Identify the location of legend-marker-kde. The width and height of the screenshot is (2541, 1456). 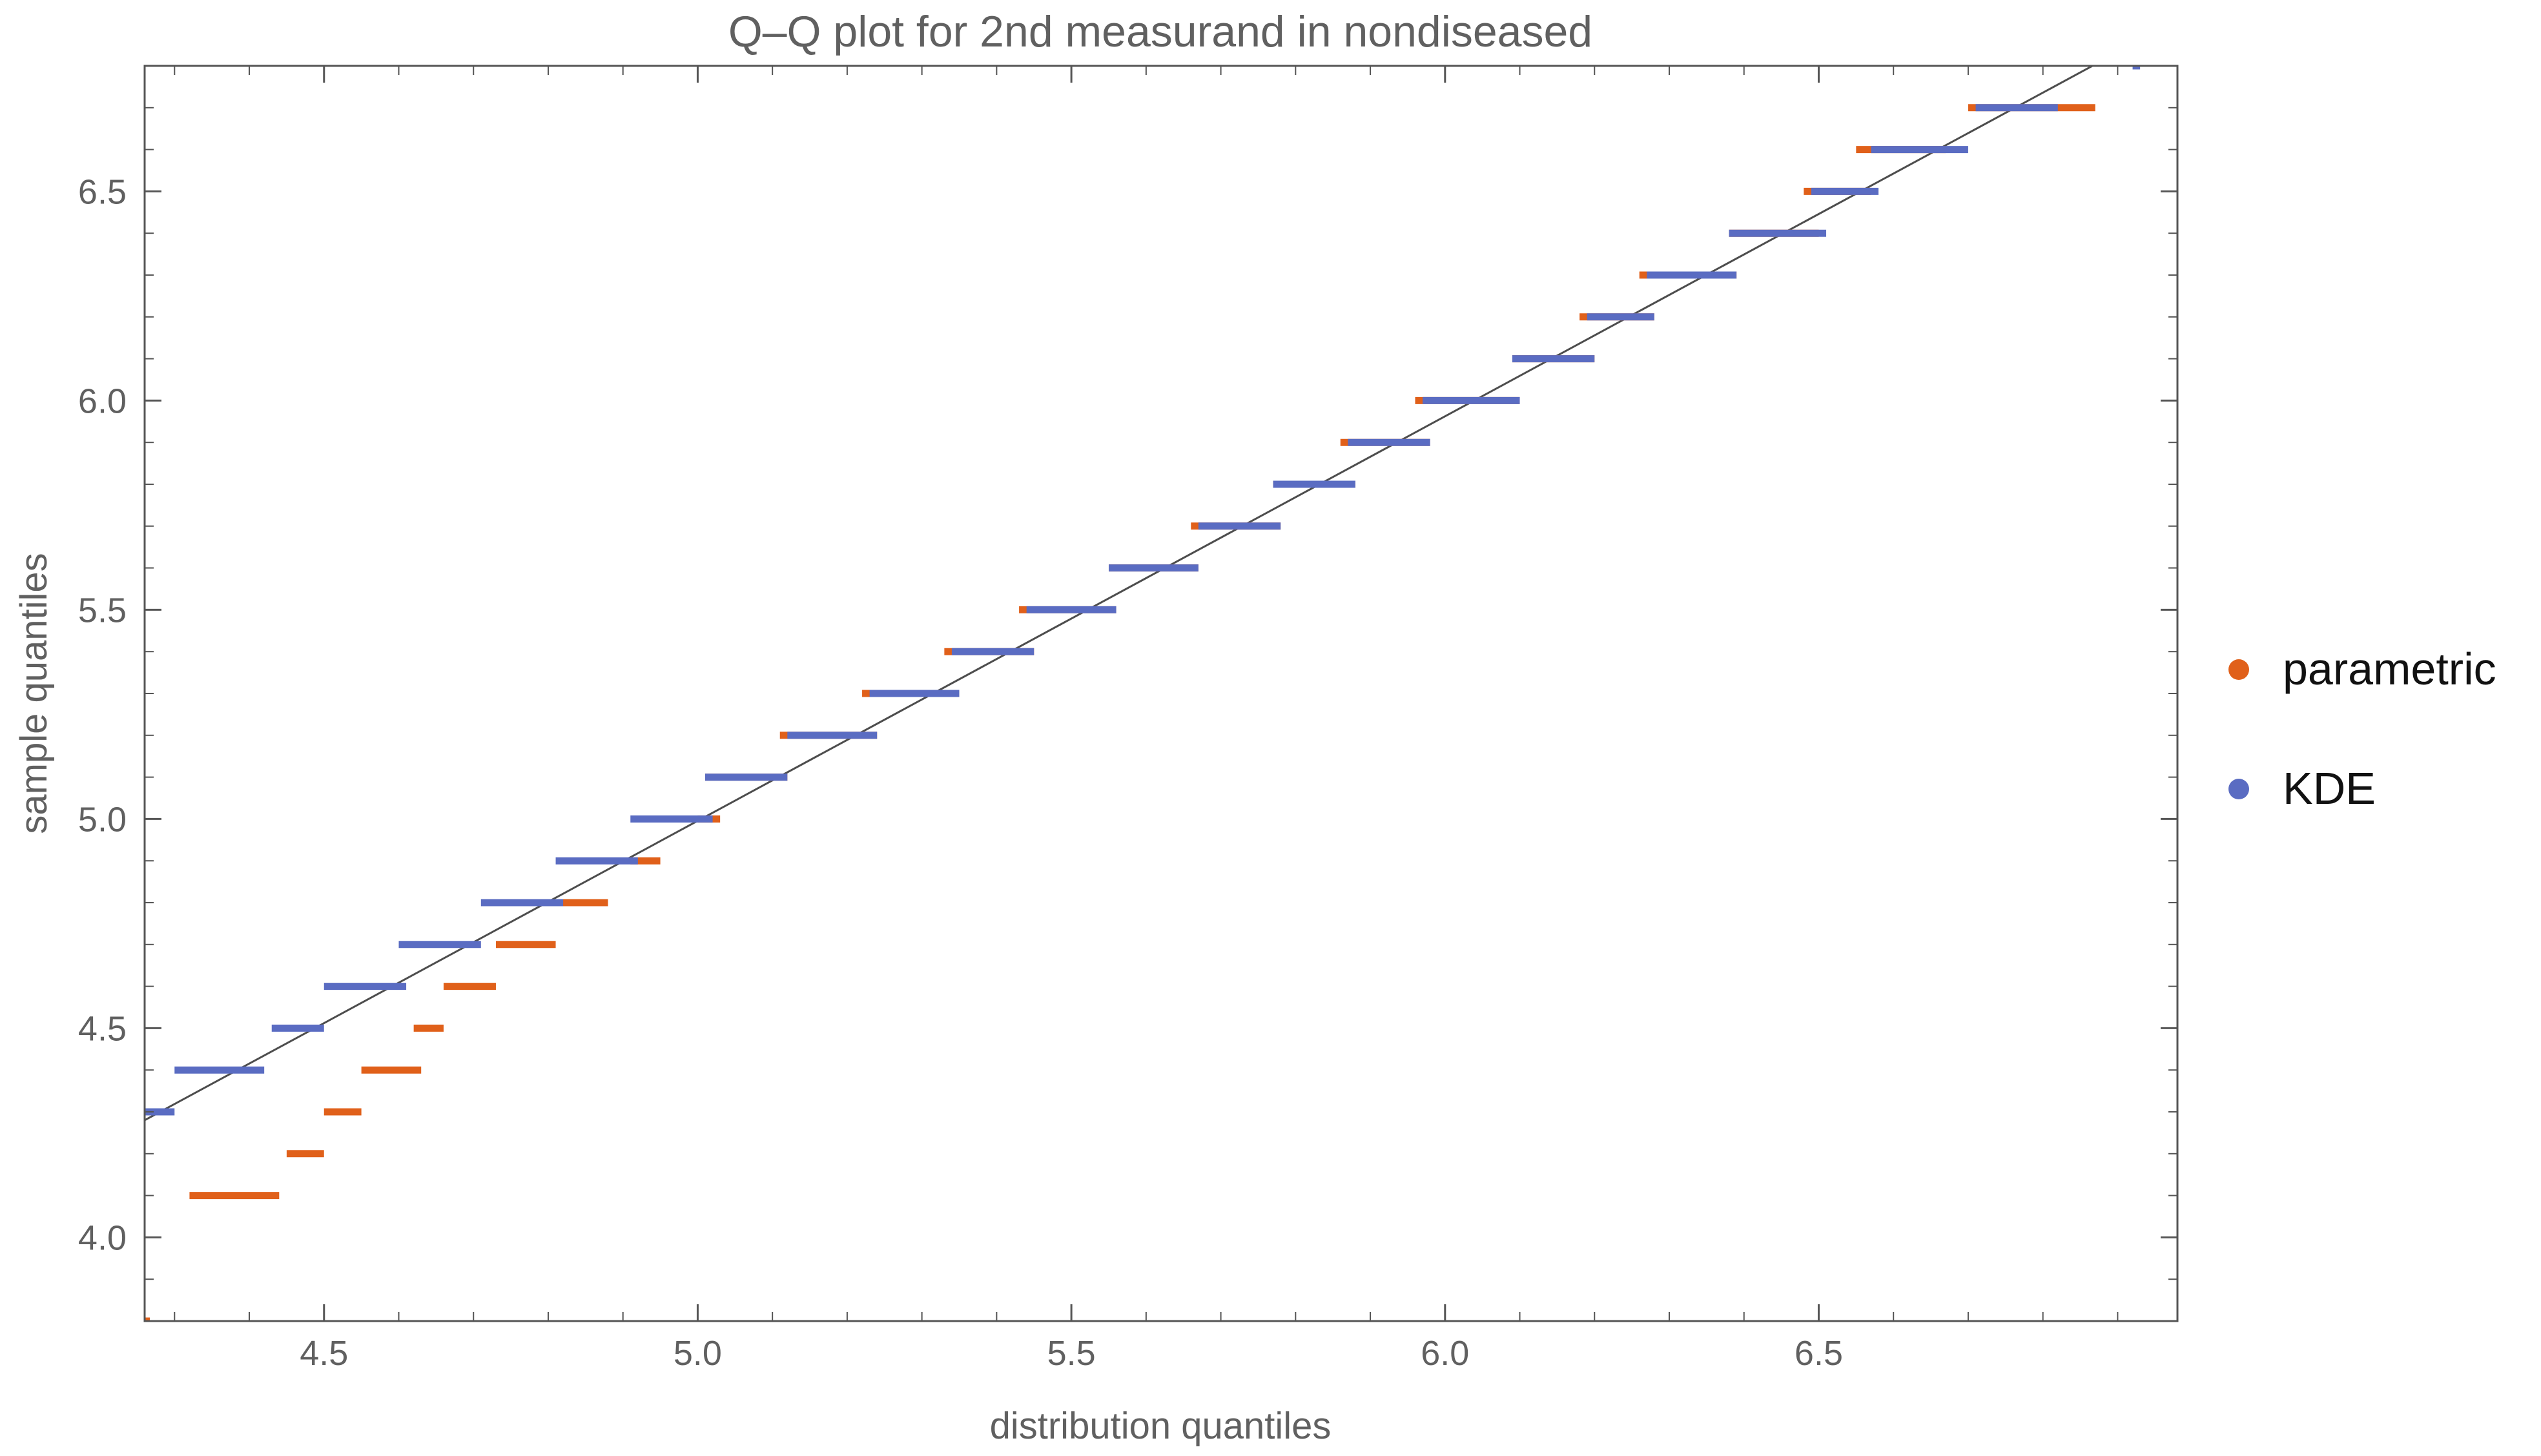
(2239, 789).